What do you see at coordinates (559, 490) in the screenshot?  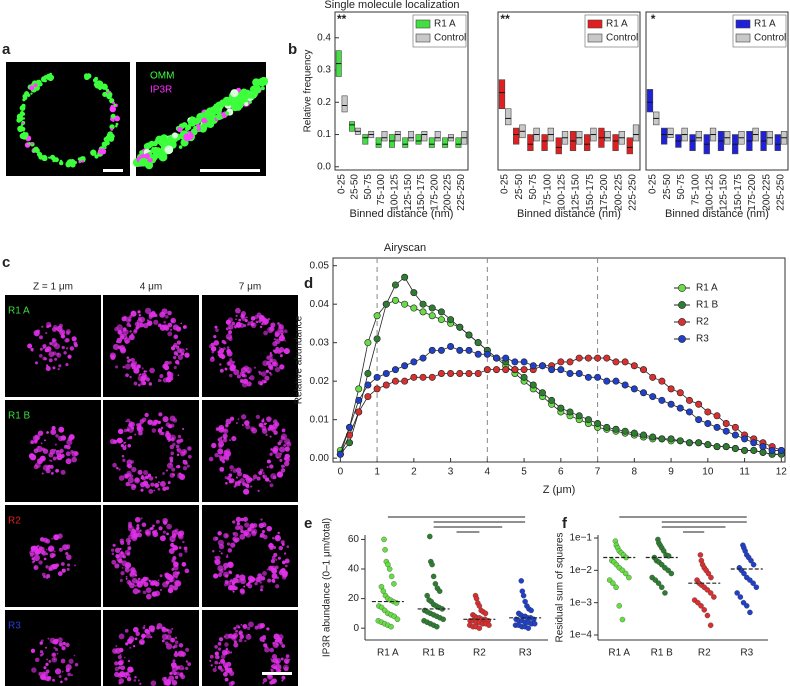 I see `x-axis-label: Z (μm)` at bounding box center [559, 490].